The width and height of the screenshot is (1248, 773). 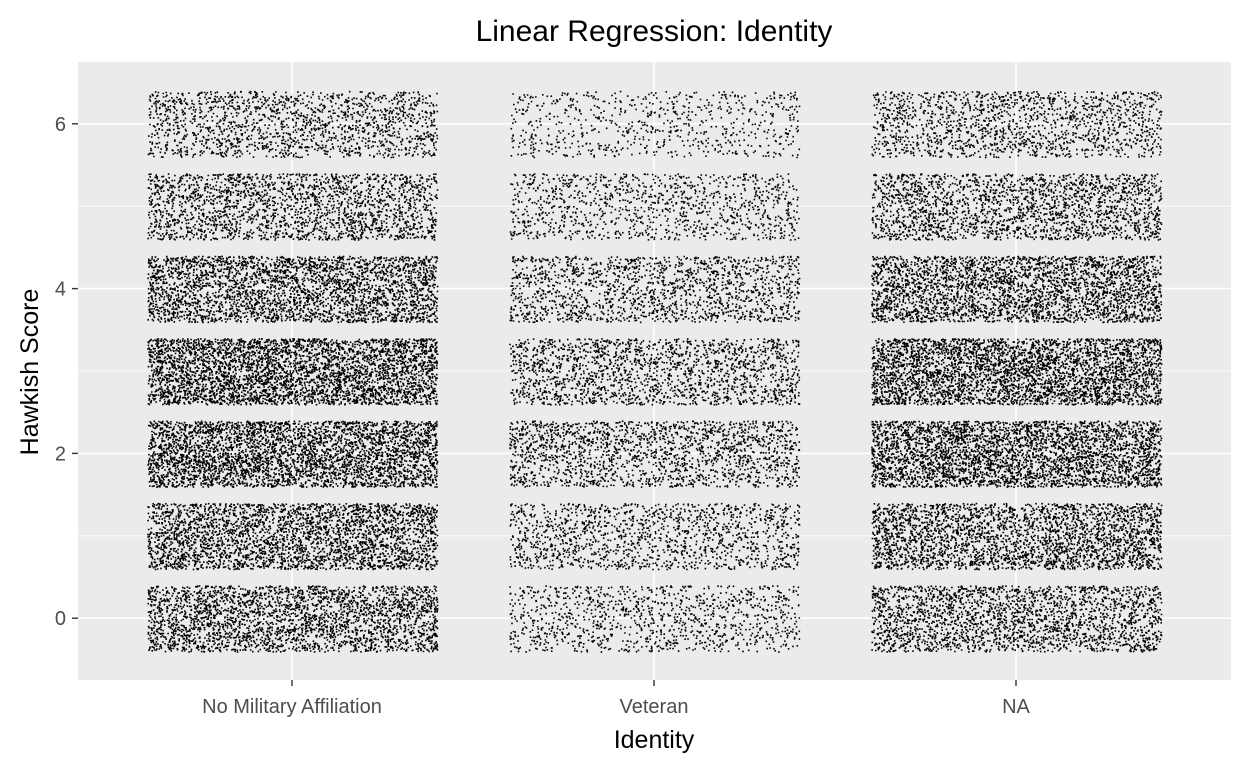 I want to click on x-tick-label: Veteran, so click(x=654, y=707).